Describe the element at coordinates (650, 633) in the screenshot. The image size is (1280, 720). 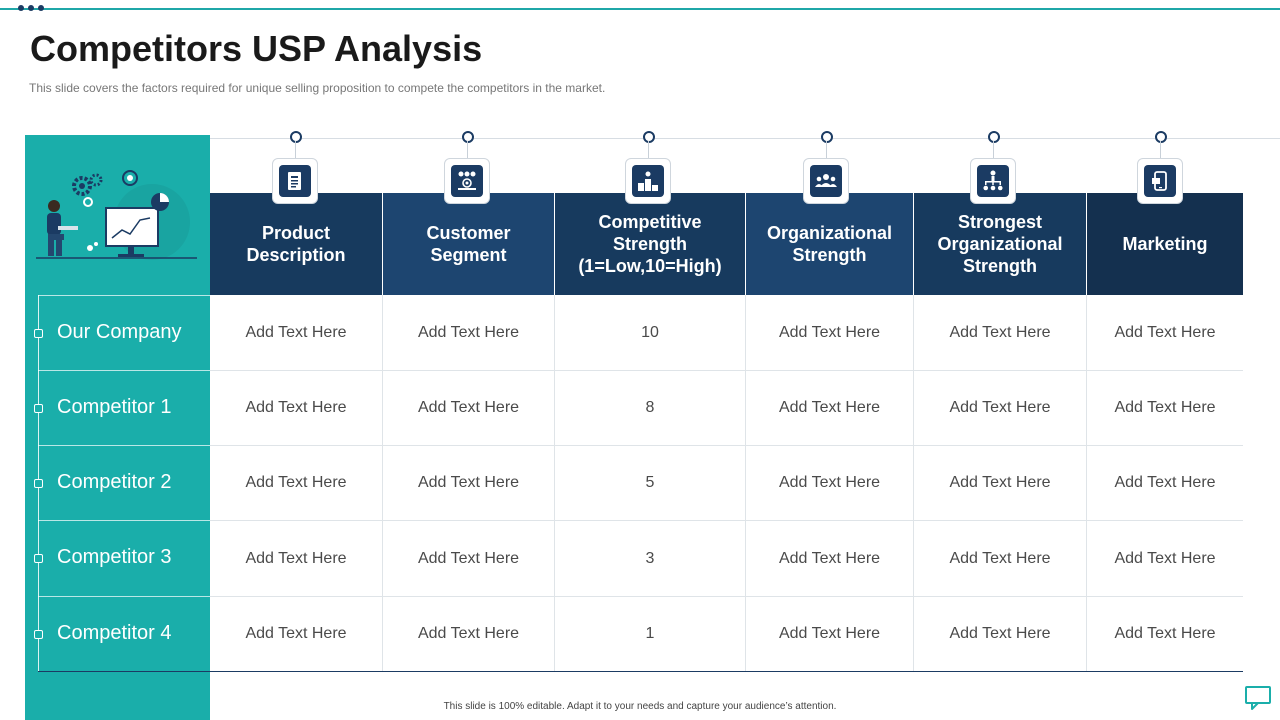
I see `table-cell: 1` at that location.